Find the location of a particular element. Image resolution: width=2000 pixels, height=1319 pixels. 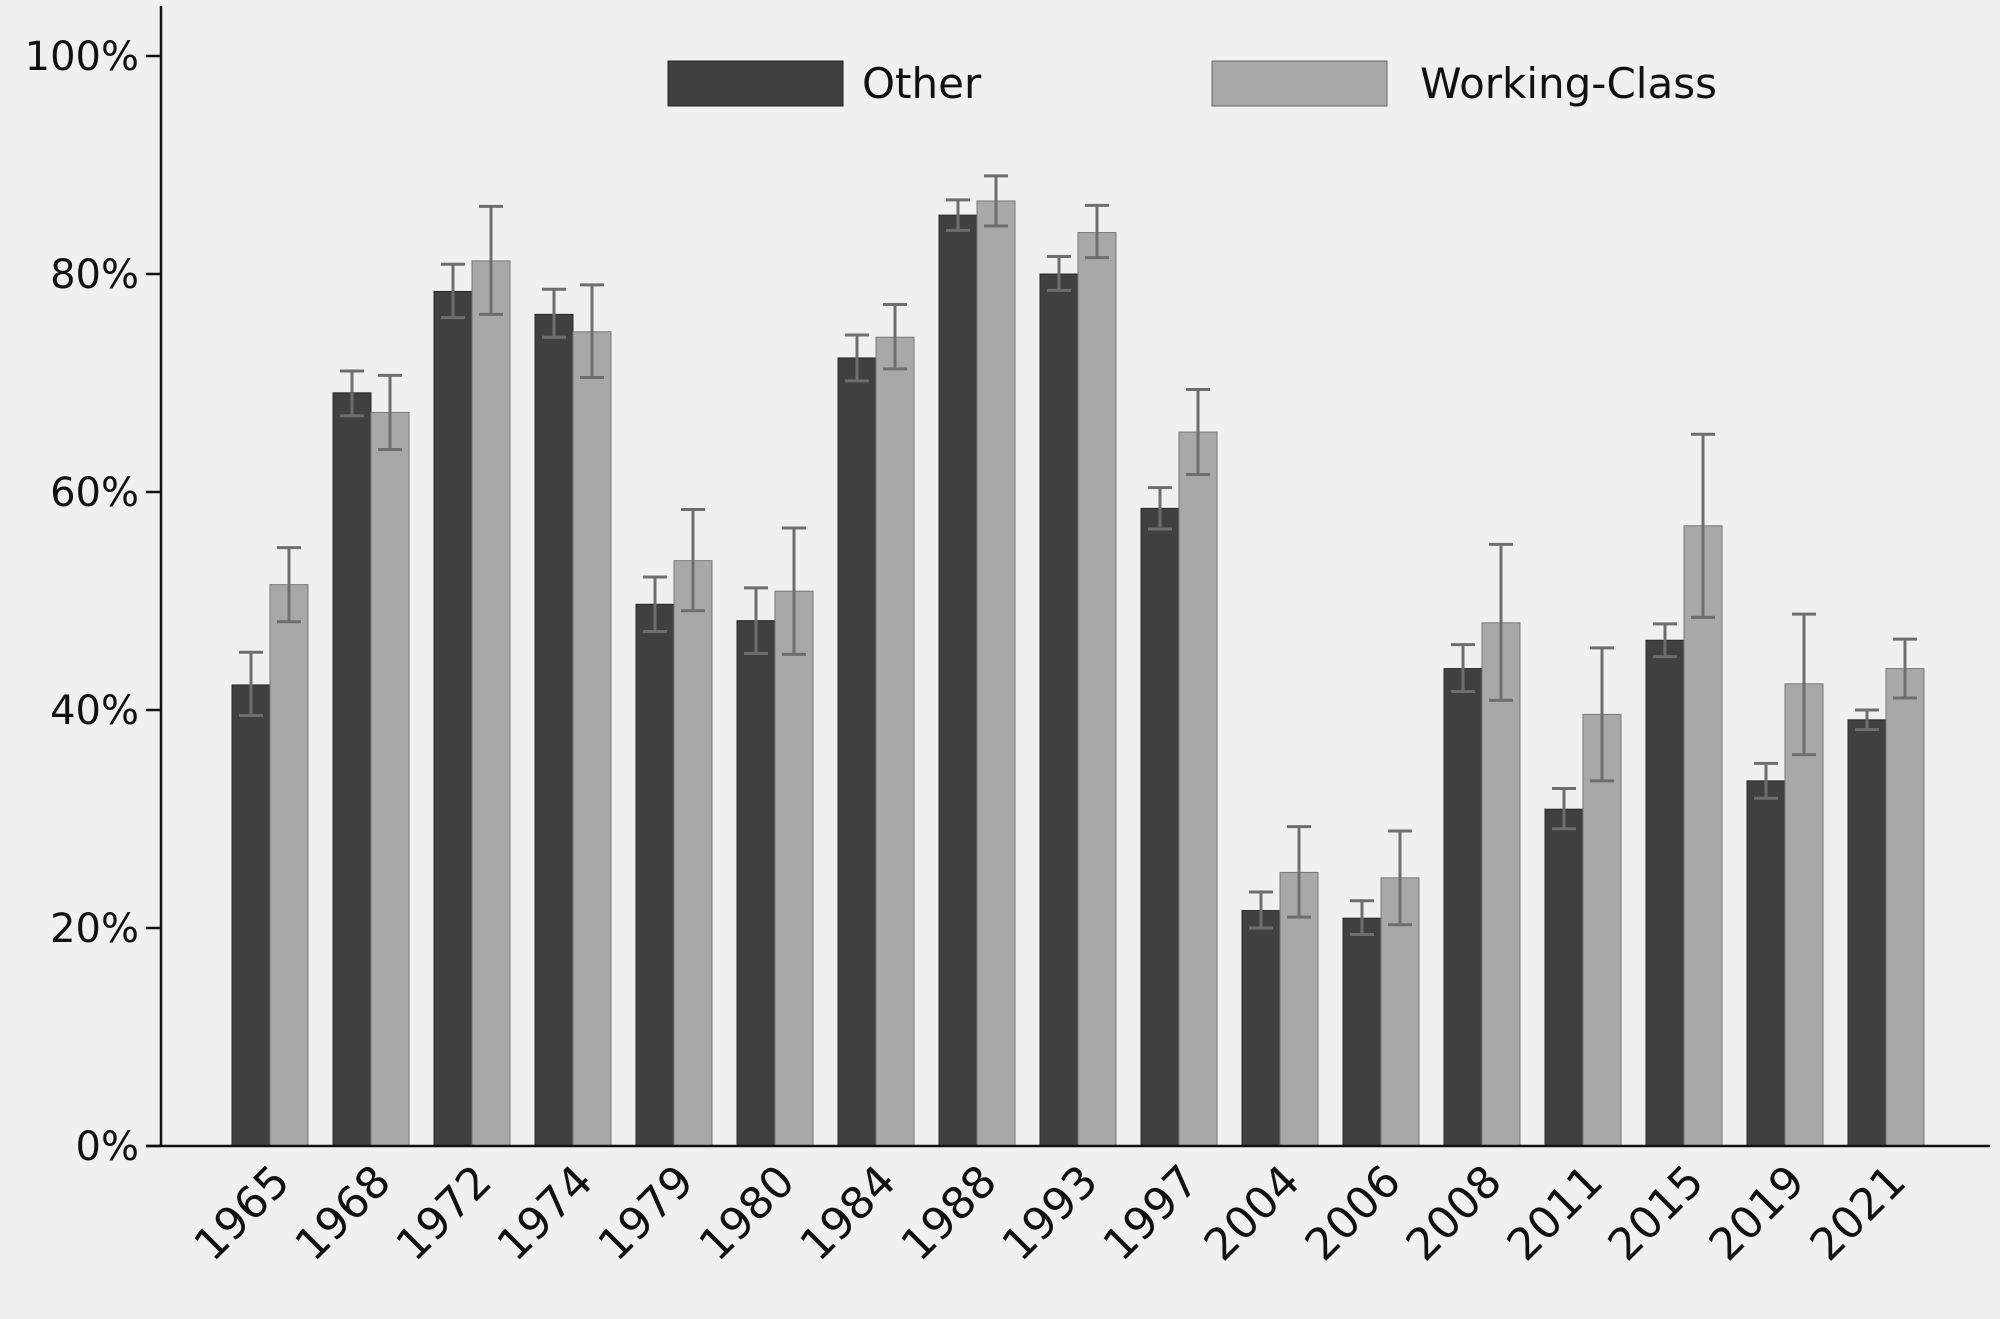

y-tick-label: 0% is located at coordinates (107, 1147).